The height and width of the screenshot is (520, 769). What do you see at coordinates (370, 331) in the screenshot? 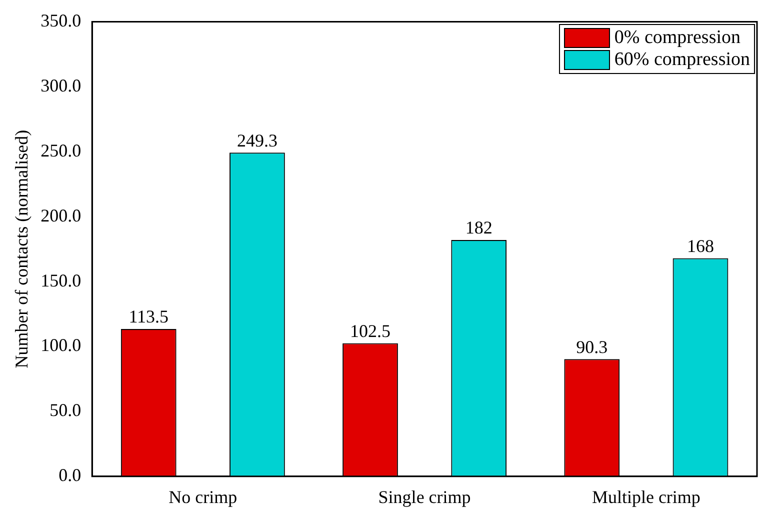
I see `data-label: 102.5` at bounding box center [370, 331].